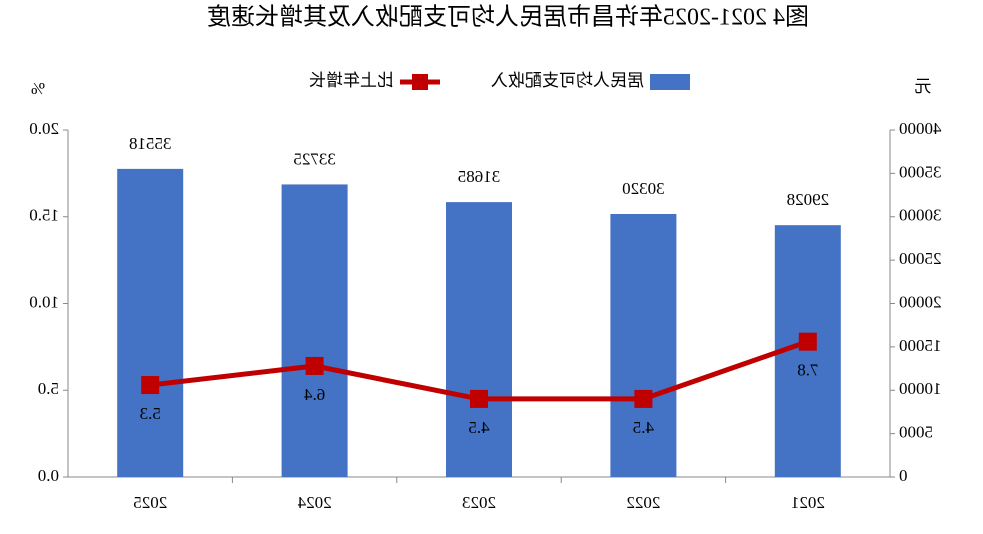 This screenshot has width=983, height=534. Describe the element at coordinates (150, 502) in the screenshot. I see `x-tick-label: 2025` at that location.